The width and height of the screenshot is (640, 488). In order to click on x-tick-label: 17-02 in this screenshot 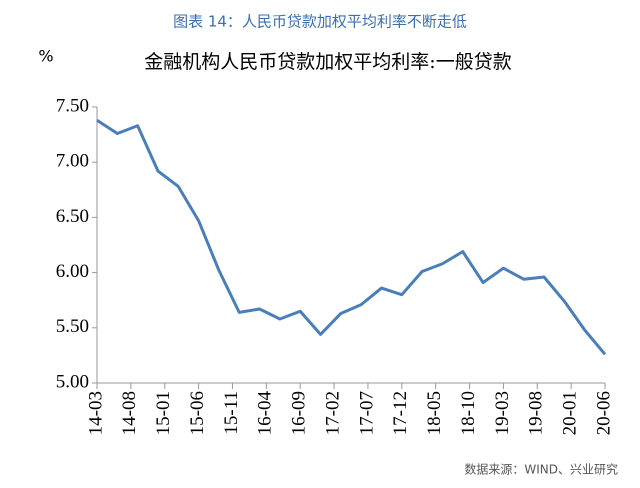, I will do `click(332, 413)`.